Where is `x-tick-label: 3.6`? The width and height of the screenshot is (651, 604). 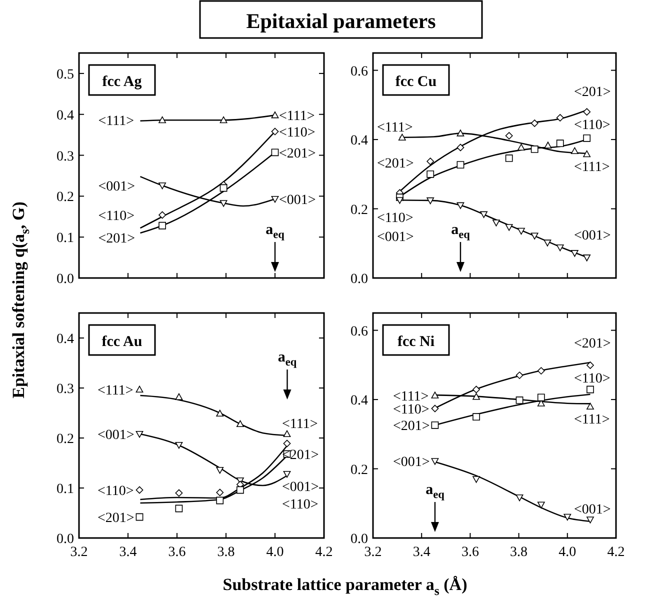
x-tick-label: 3.6 is located at coordinates (470, 552).